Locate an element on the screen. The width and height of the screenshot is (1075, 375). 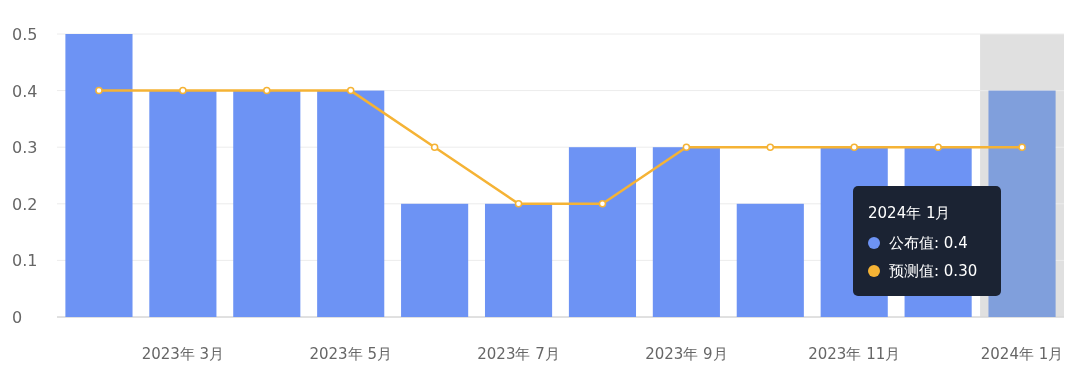
x-tick-label: 2023年 3月 is located at coordinates (183, 354).